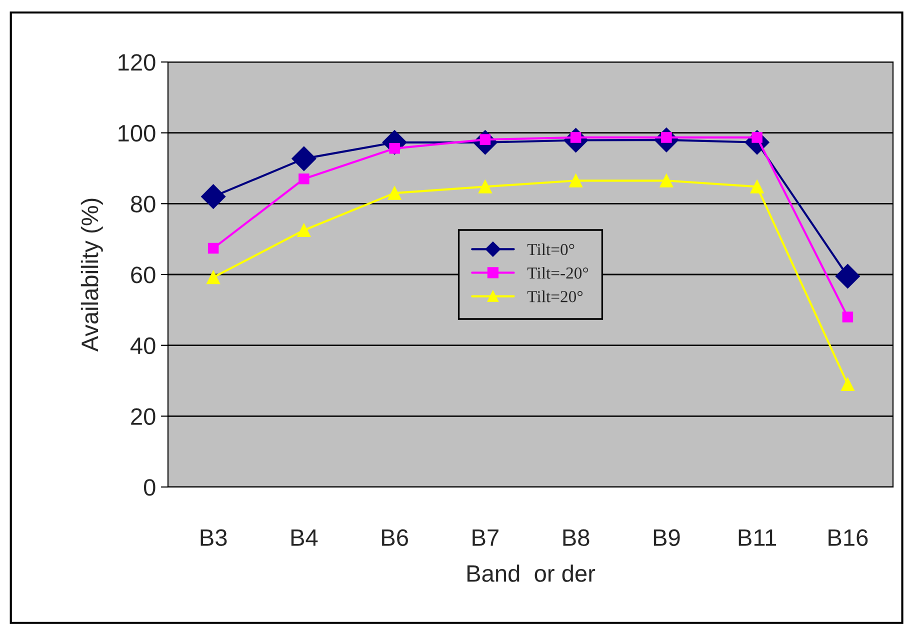 This screenshot has width=905, height=626. I want to click on y-tick-label: 120, so click(137, 62).